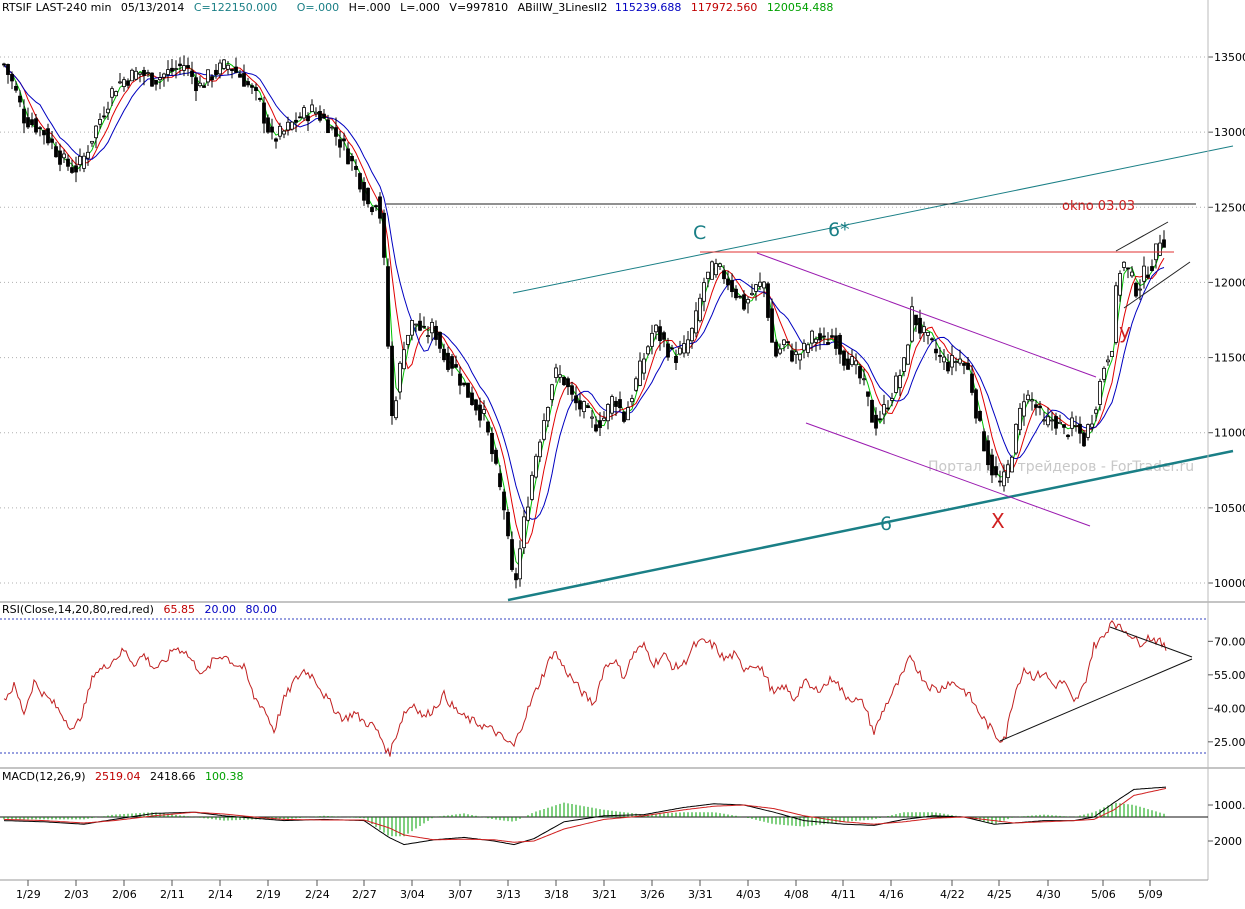 This screenshot has width=1245, height=909. I want to click on rsi-resistance-line, so click(1151, 642).